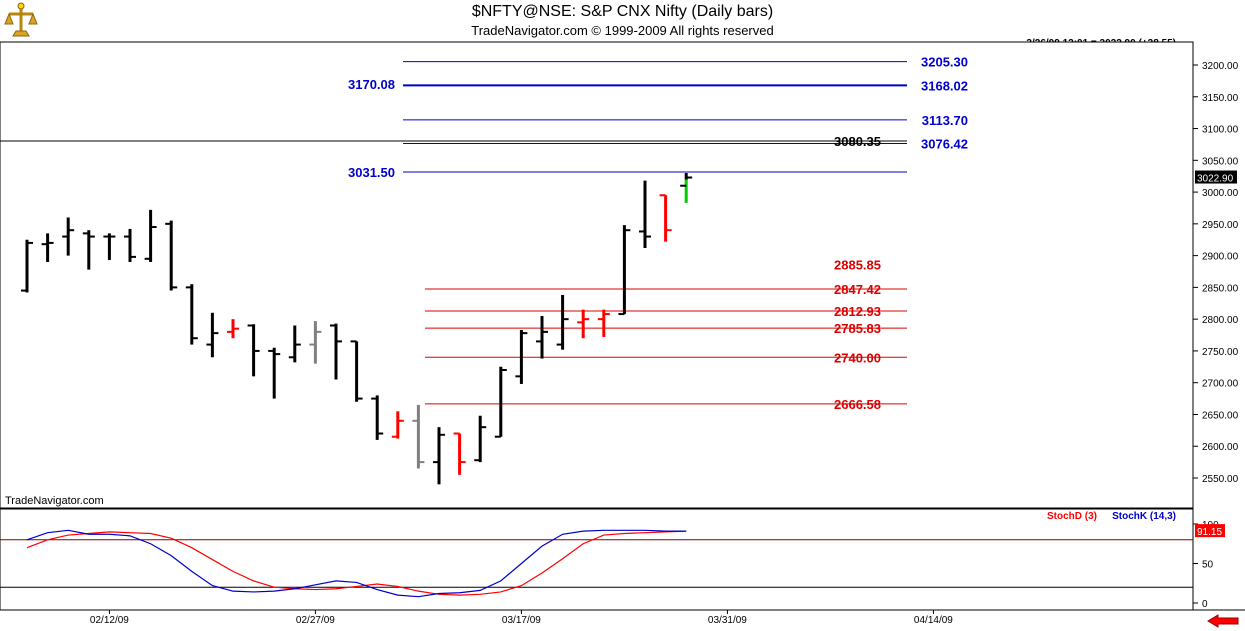 The image size is (1245, 631). Describe the element at coordinates (857, 404) in the screenshot. I see `red-level-label: 2666.58` at that location.